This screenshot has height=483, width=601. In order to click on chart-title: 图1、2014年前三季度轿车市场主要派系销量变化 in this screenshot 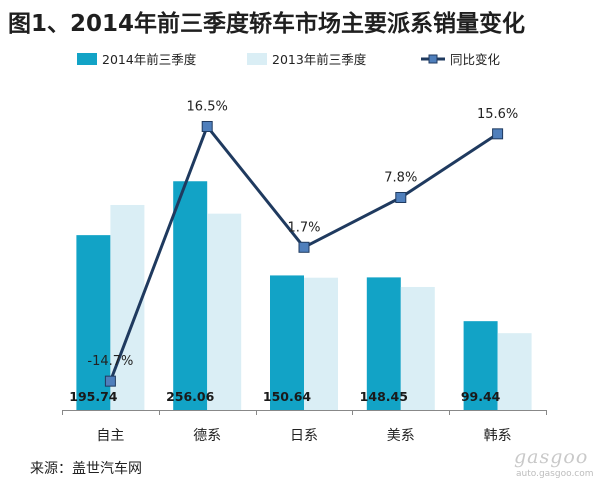, I will do `click(267, 24)`.